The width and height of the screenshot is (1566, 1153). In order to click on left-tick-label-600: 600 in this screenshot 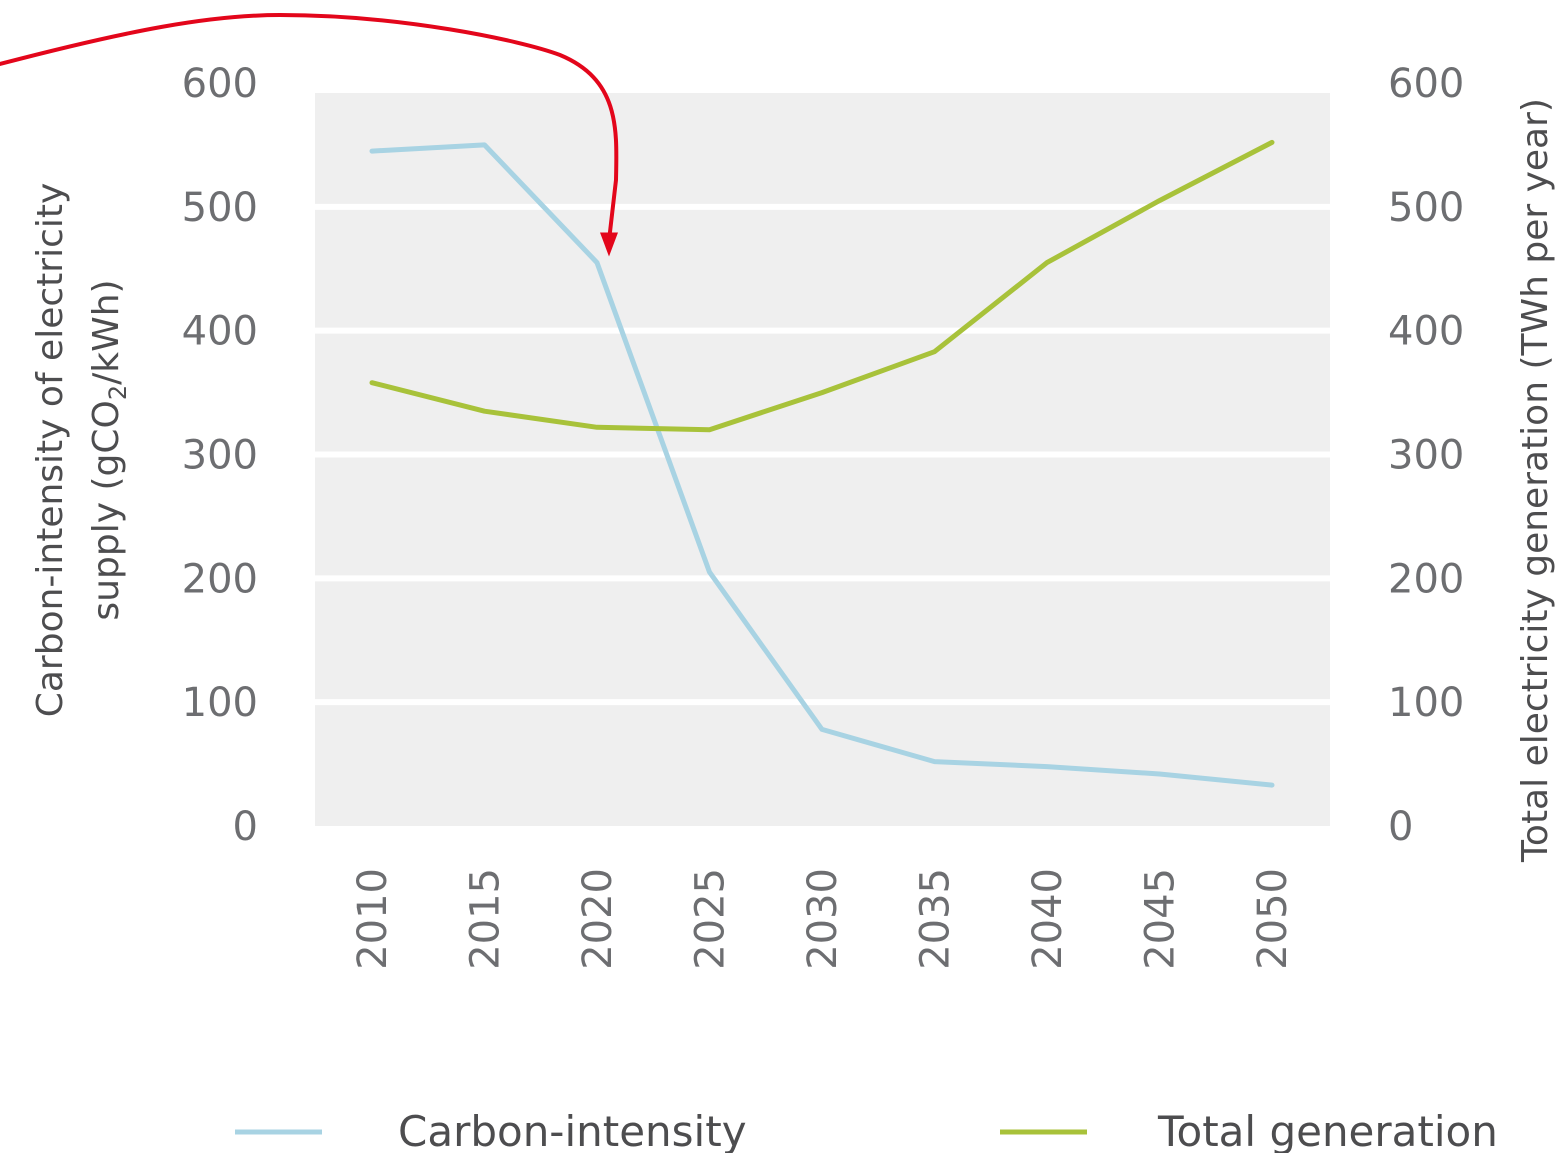, I will do `click(220, 84)`.